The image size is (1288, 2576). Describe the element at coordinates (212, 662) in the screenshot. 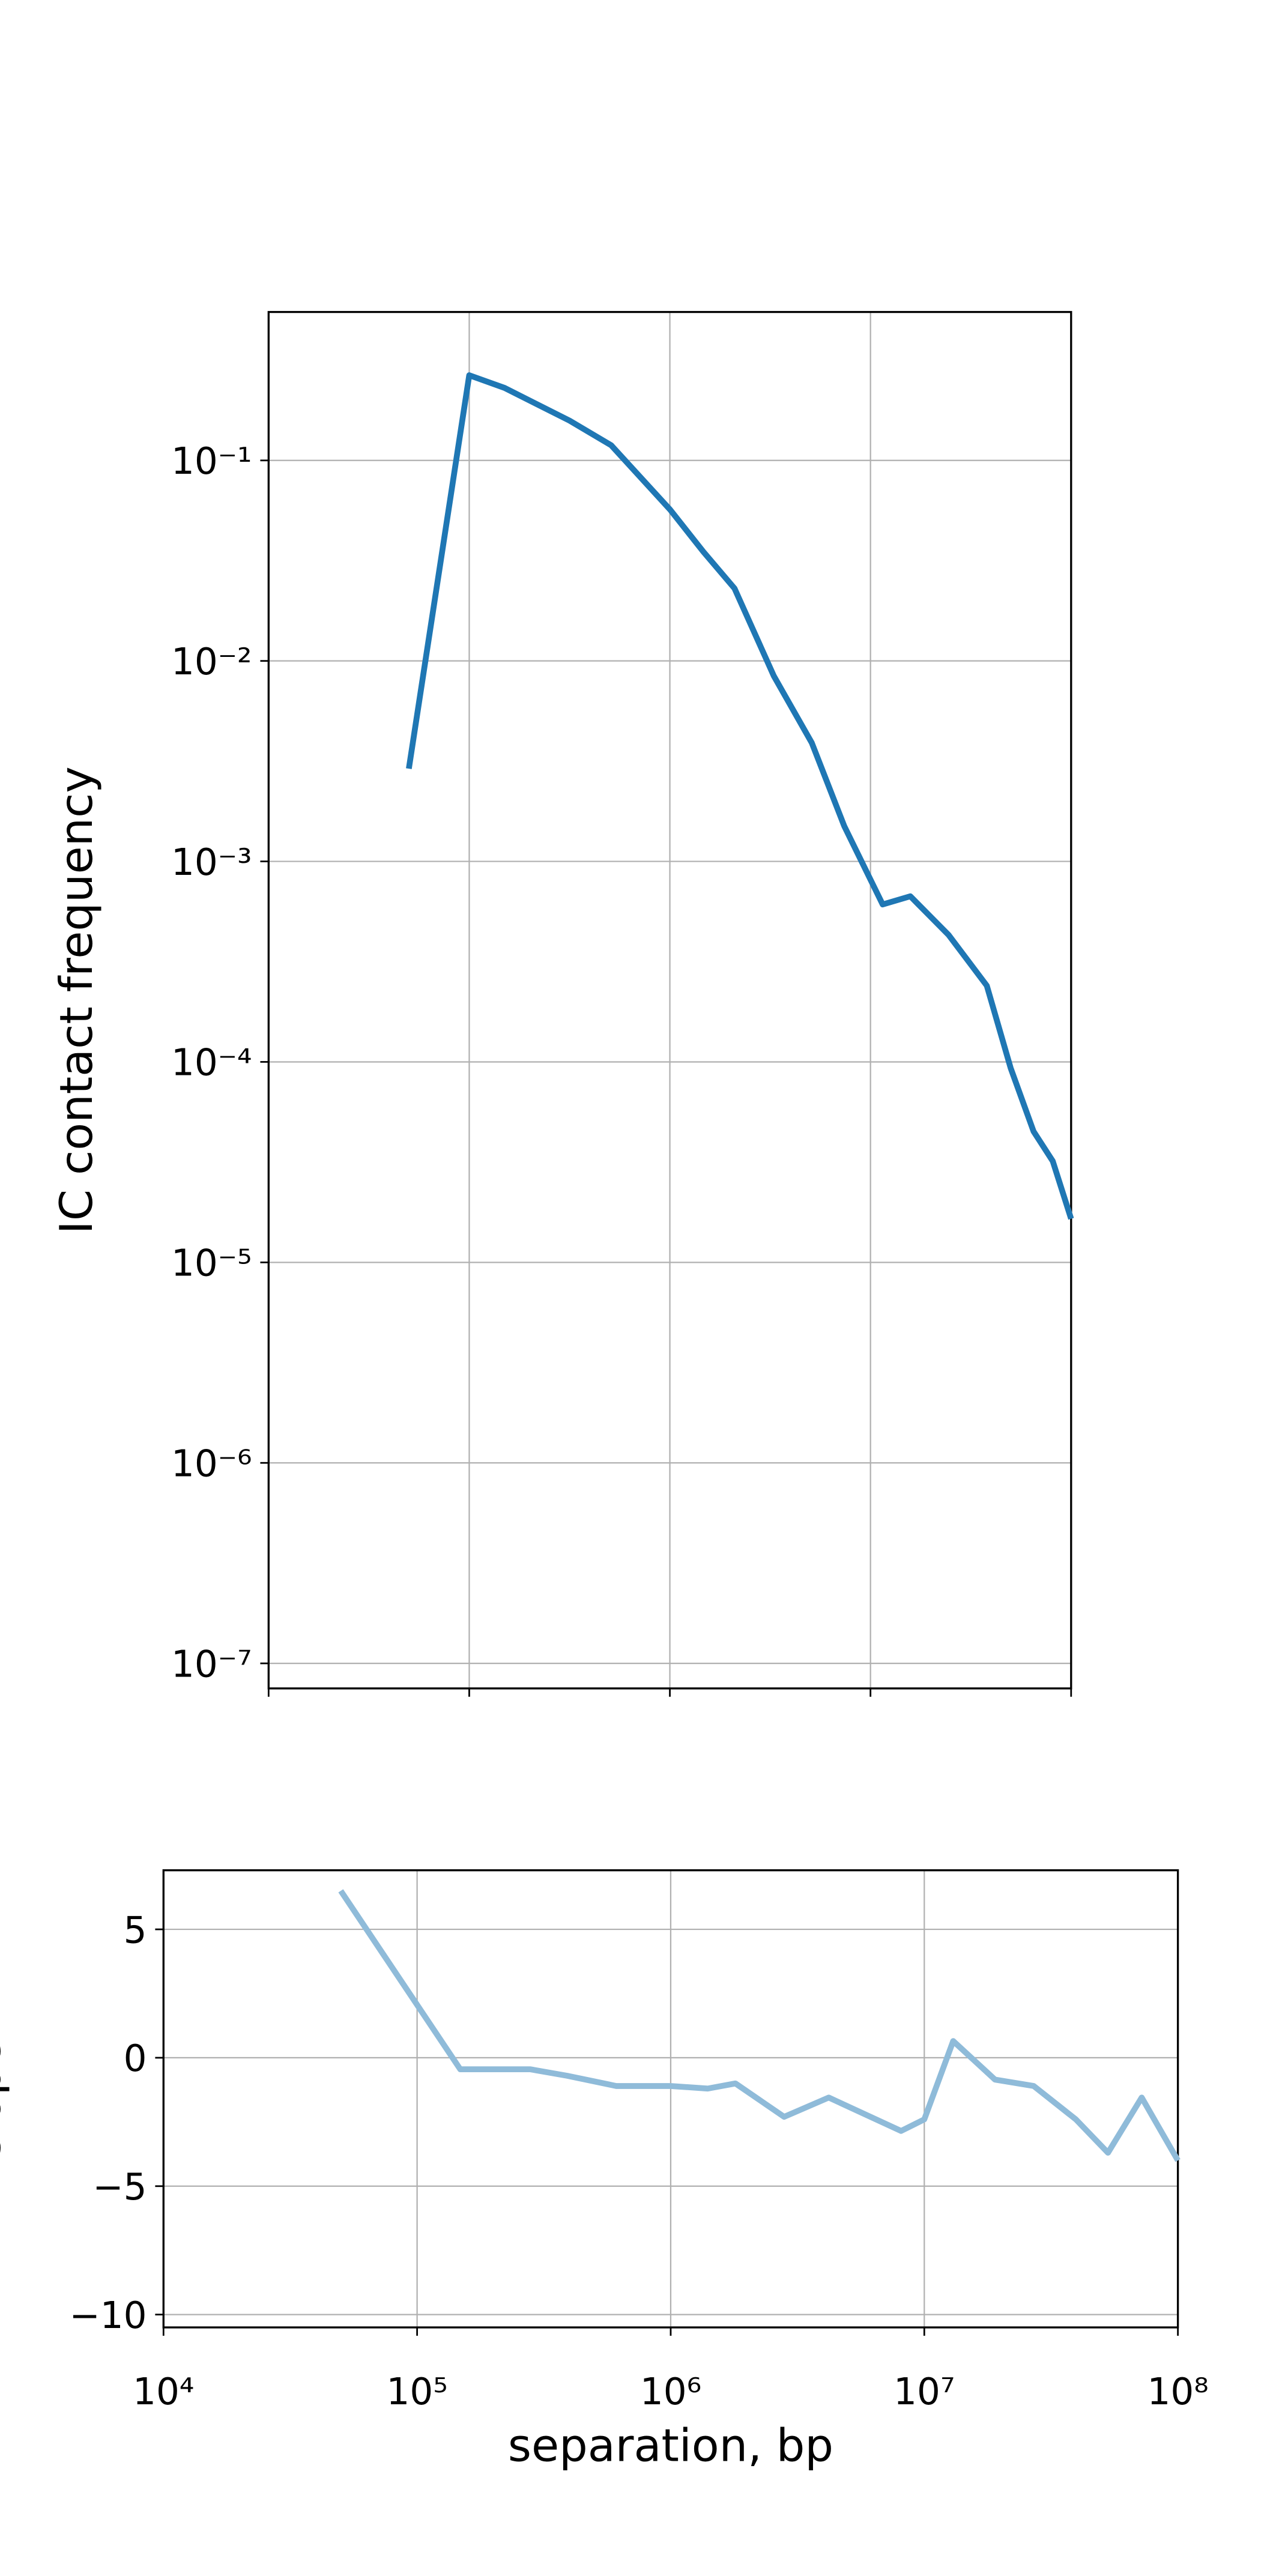

I see `y-tick-label: 10⁻²` at that location.